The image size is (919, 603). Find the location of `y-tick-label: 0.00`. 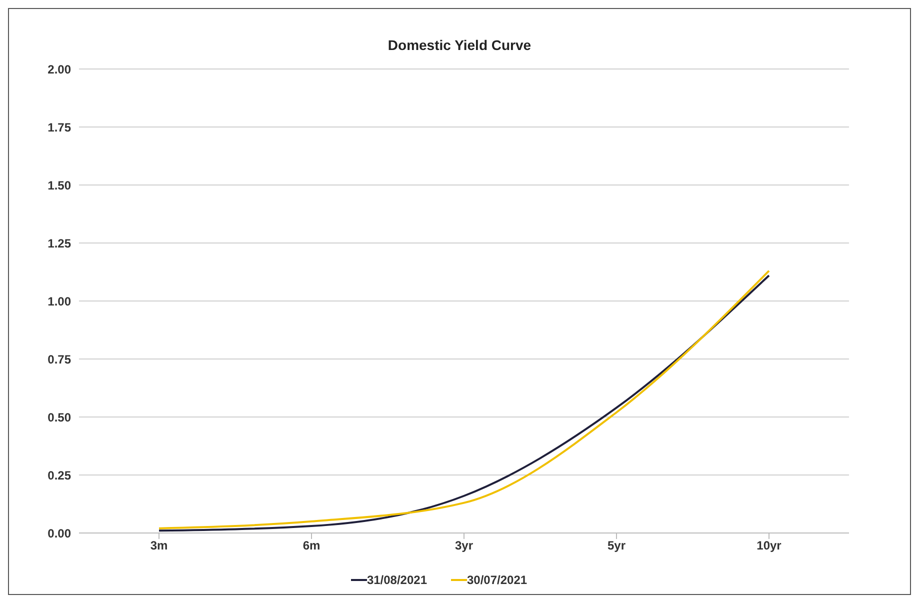

y-tick-label: 0.00 is located at coordinates (60, 533).